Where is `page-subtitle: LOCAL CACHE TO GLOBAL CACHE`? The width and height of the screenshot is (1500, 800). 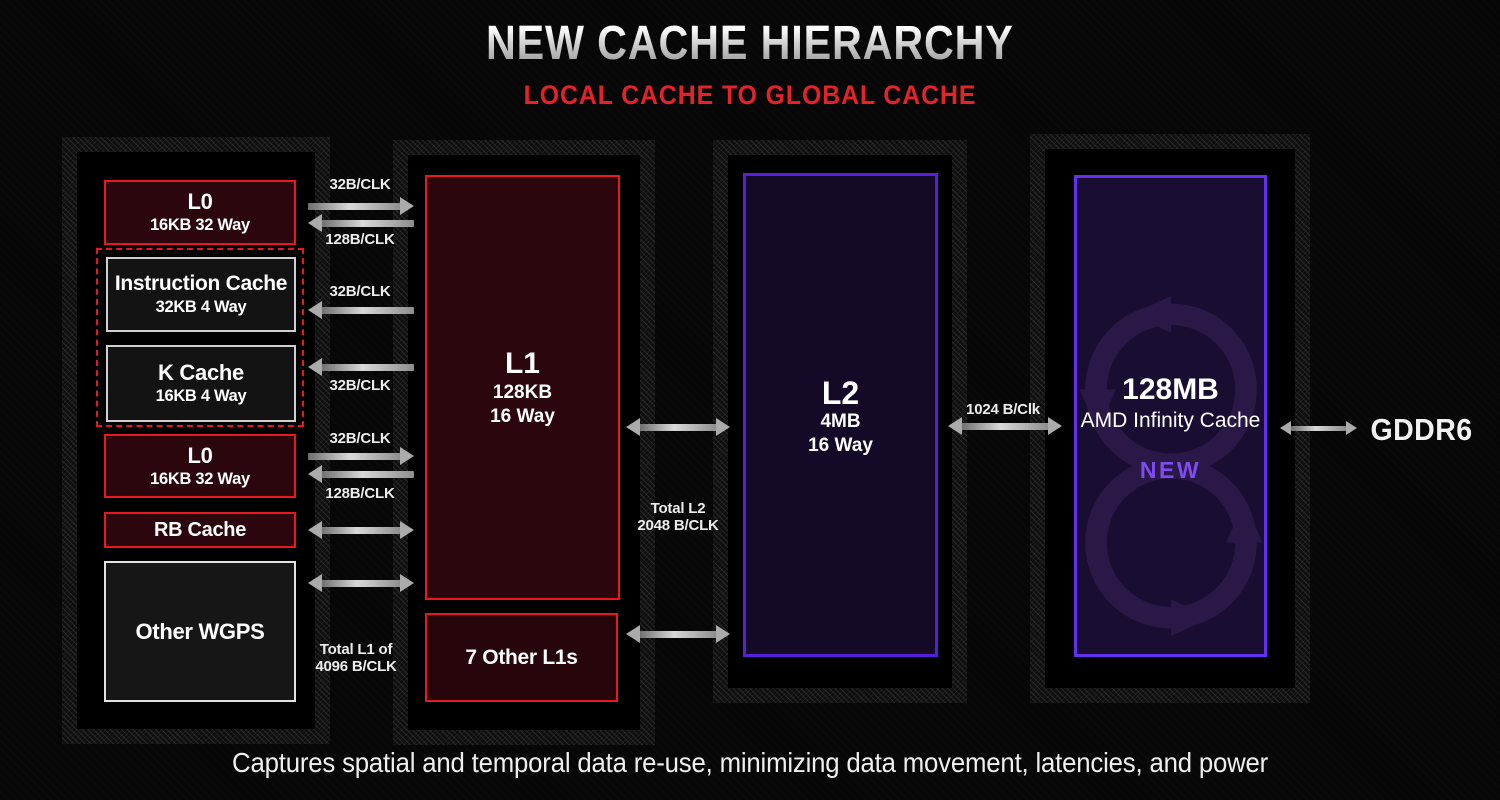
page-subtitle: LOCAL CACHE TO GLOBAL CACHE is located at coordinates (750, 95).